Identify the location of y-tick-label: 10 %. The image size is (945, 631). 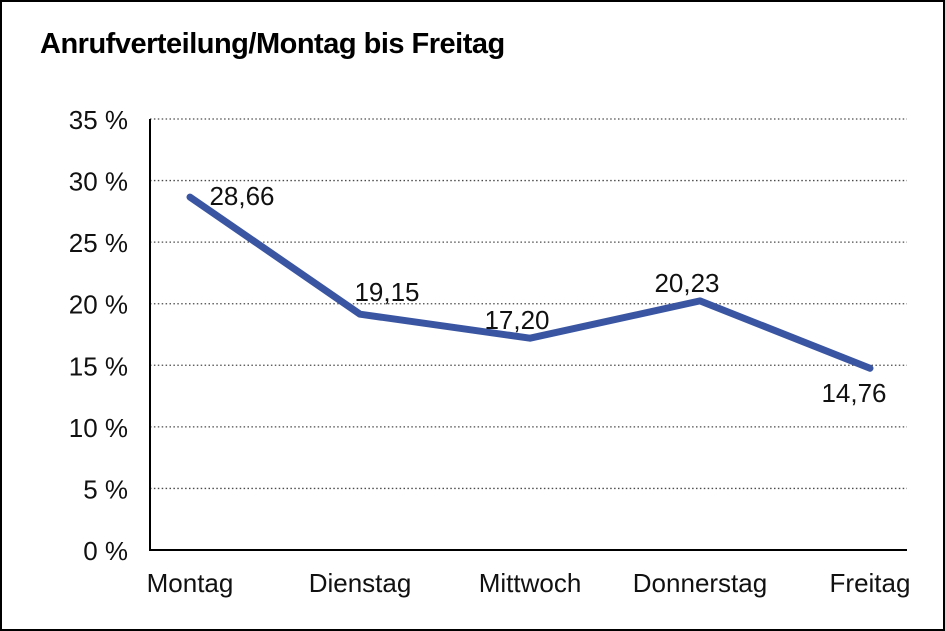
(98, 428).